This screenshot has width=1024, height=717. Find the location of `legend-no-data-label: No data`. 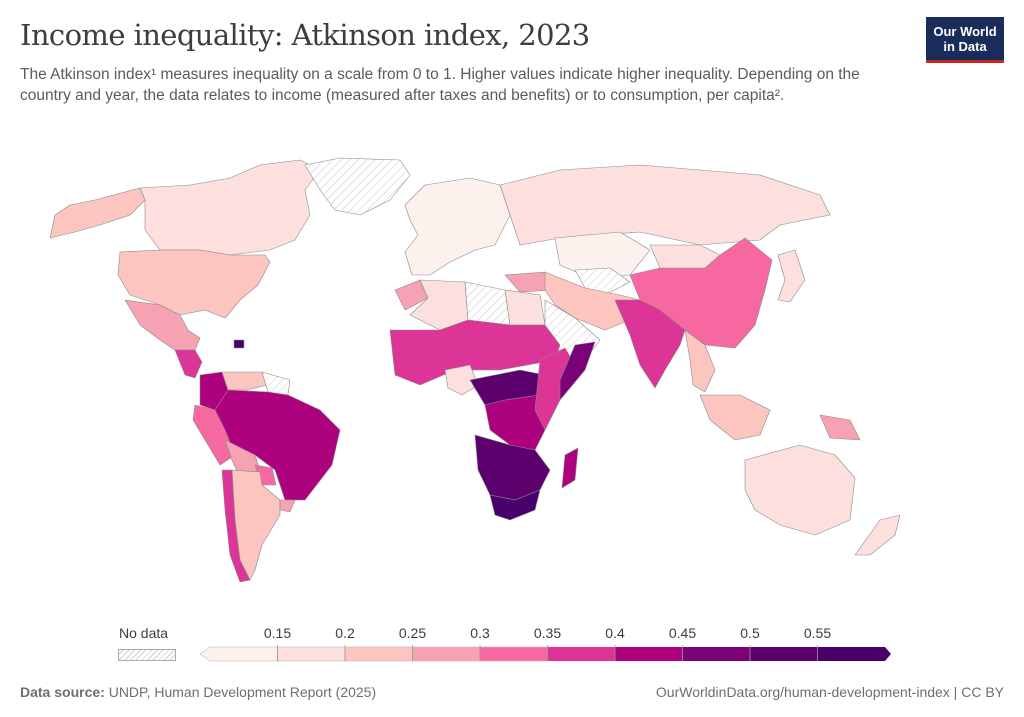

legend-no-data-label: No data is located at coordinates (144, 633).